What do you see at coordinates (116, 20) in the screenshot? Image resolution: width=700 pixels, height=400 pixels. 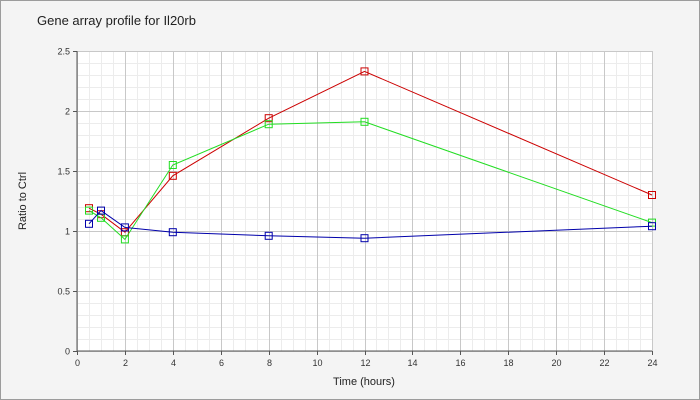 I see `chart-title: Gene array profile for Il20rb` at bounding box center [116, 20].